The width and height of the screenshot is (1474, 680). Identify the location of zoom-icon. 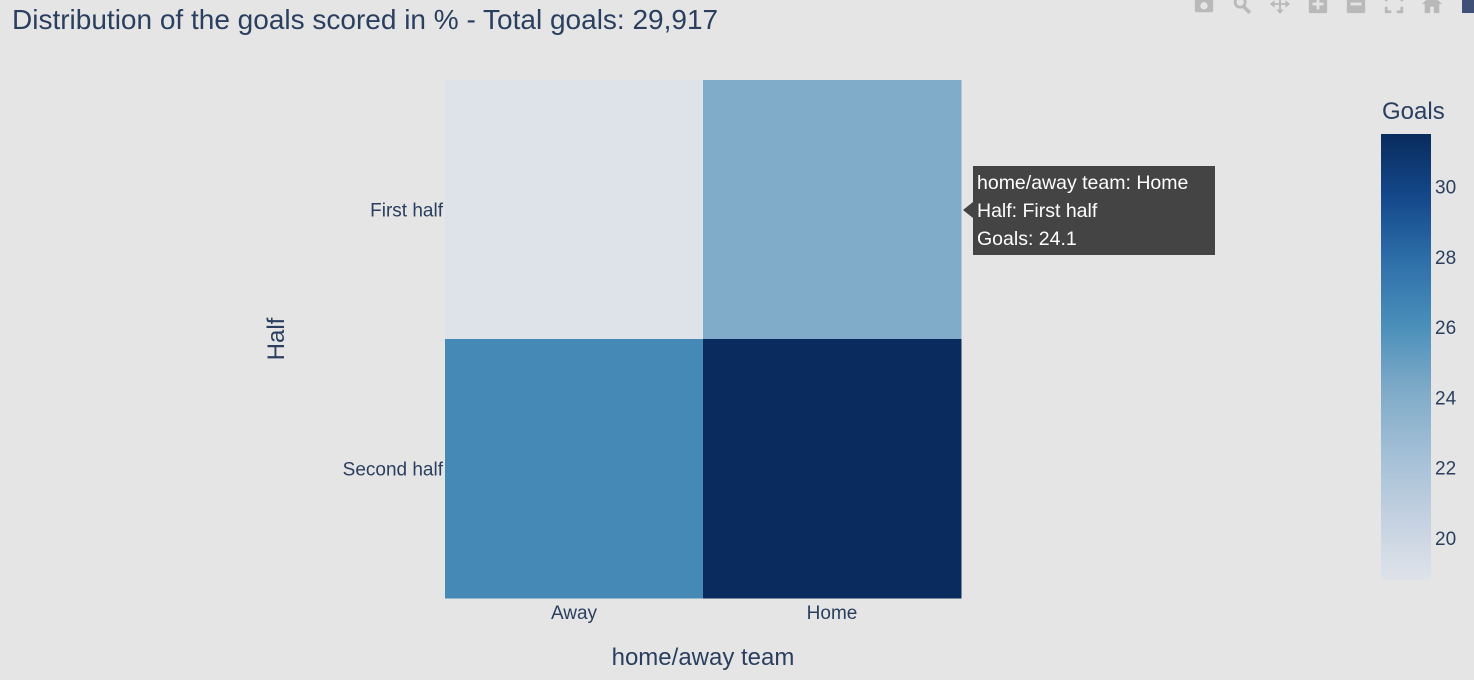
(1242, 8).